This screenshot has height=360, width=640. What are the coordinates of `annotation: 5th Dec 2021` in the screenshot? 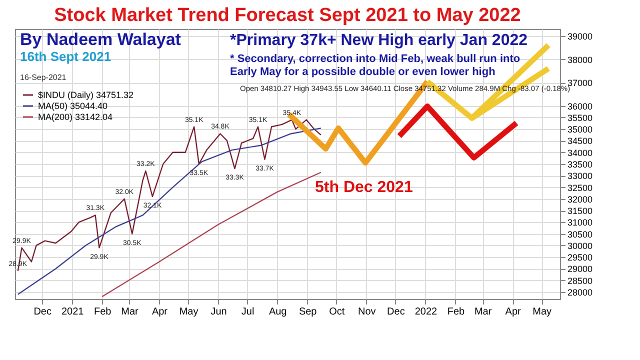 It's located at (364, 187).